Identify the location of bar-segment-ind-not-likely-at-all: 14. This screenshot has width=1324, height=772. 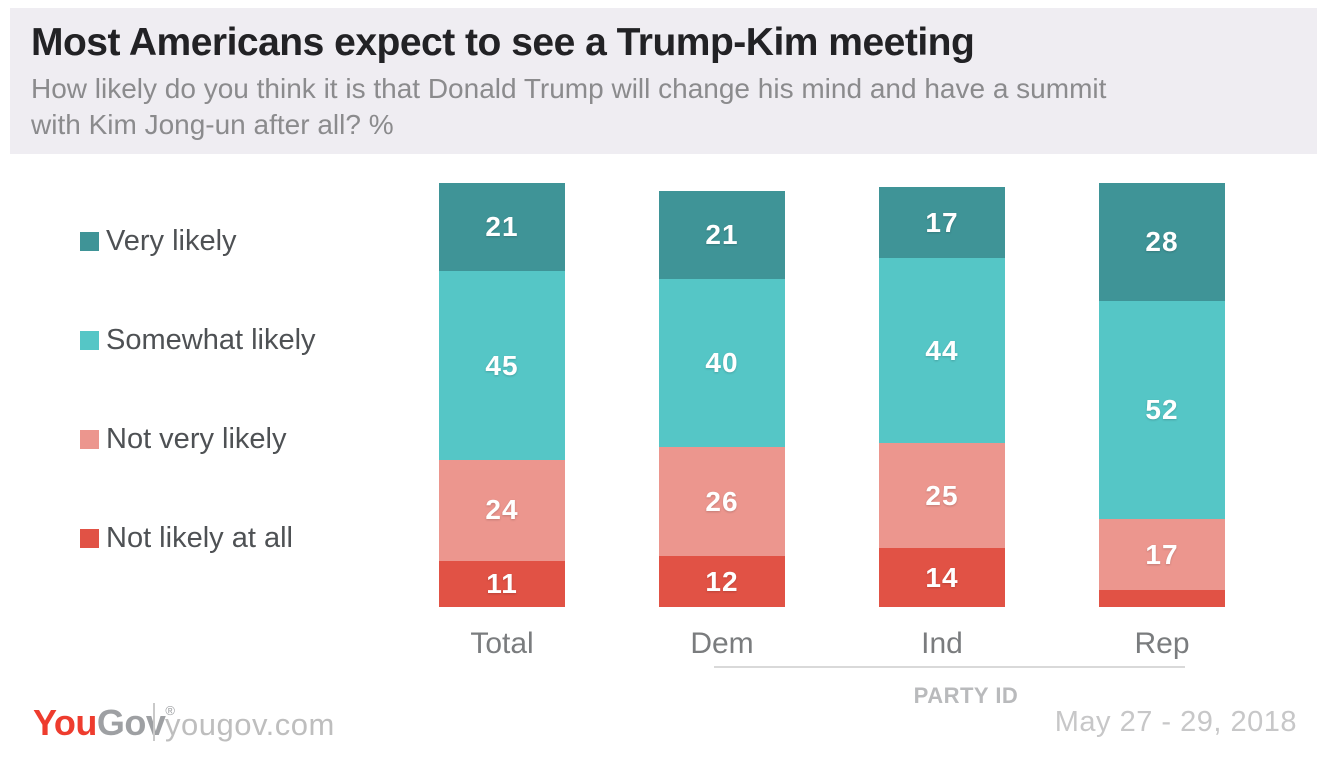
(942, 577).